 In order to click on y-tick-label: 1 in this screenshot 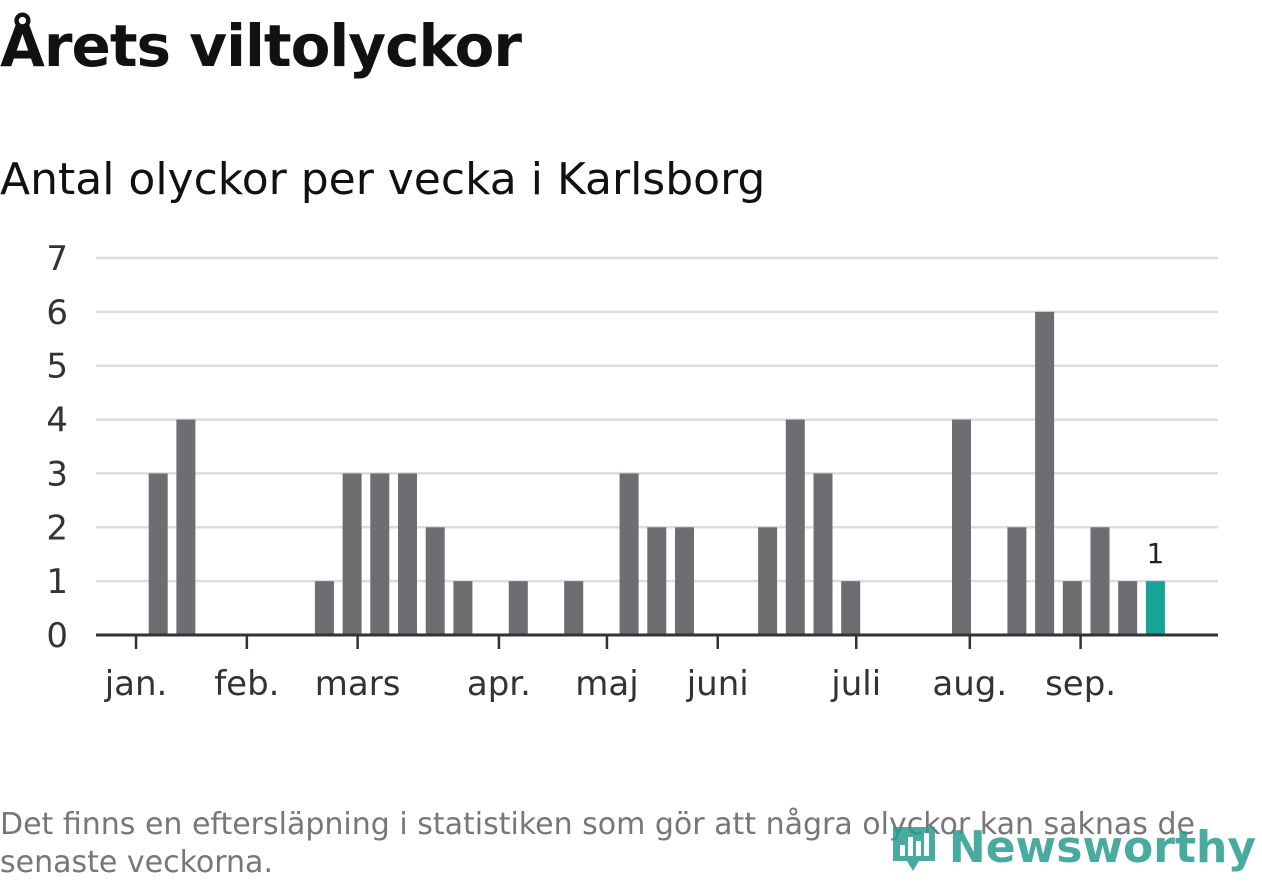, I will do `click(57, 582)`.